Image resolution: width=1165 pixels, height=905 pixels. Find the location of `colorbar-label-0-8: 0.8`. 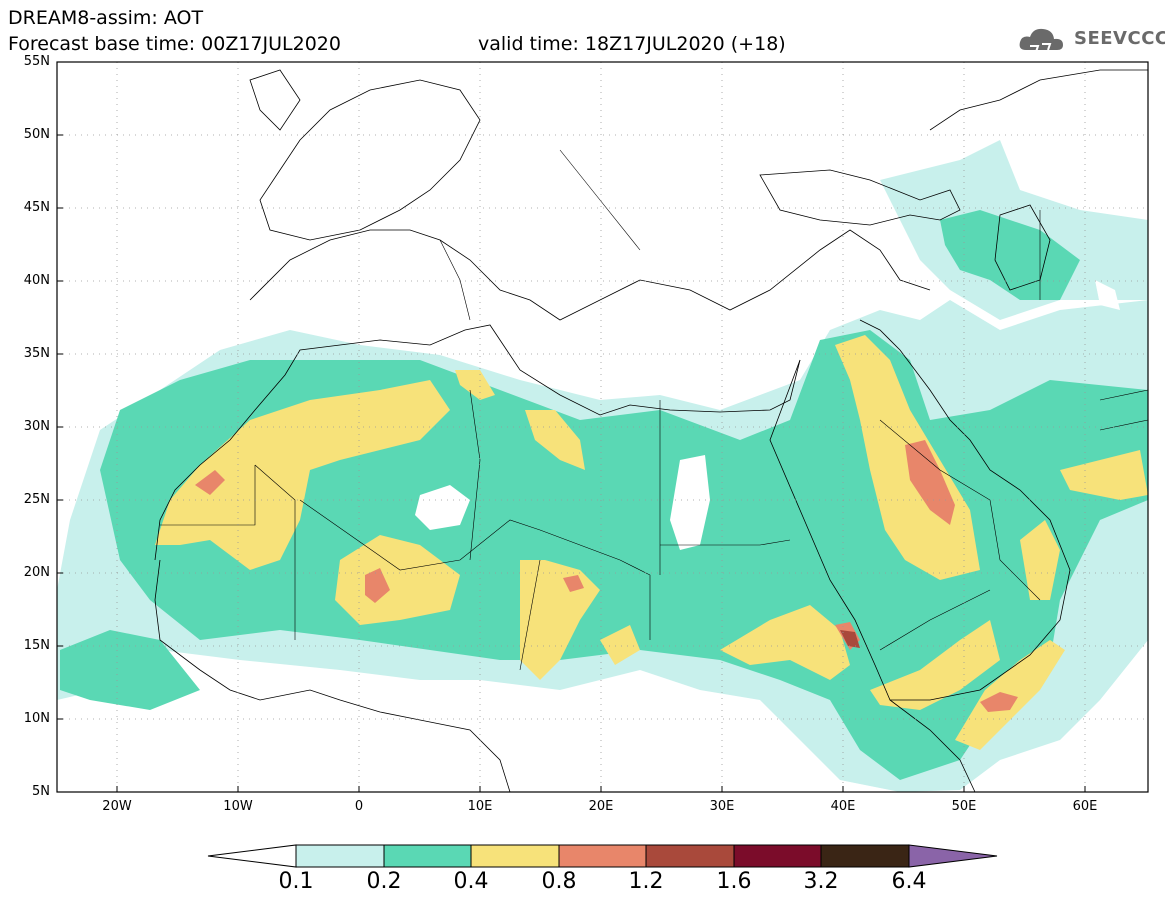

colorbar-label-0-8: 0.8 is located at coordinates (559, 881).